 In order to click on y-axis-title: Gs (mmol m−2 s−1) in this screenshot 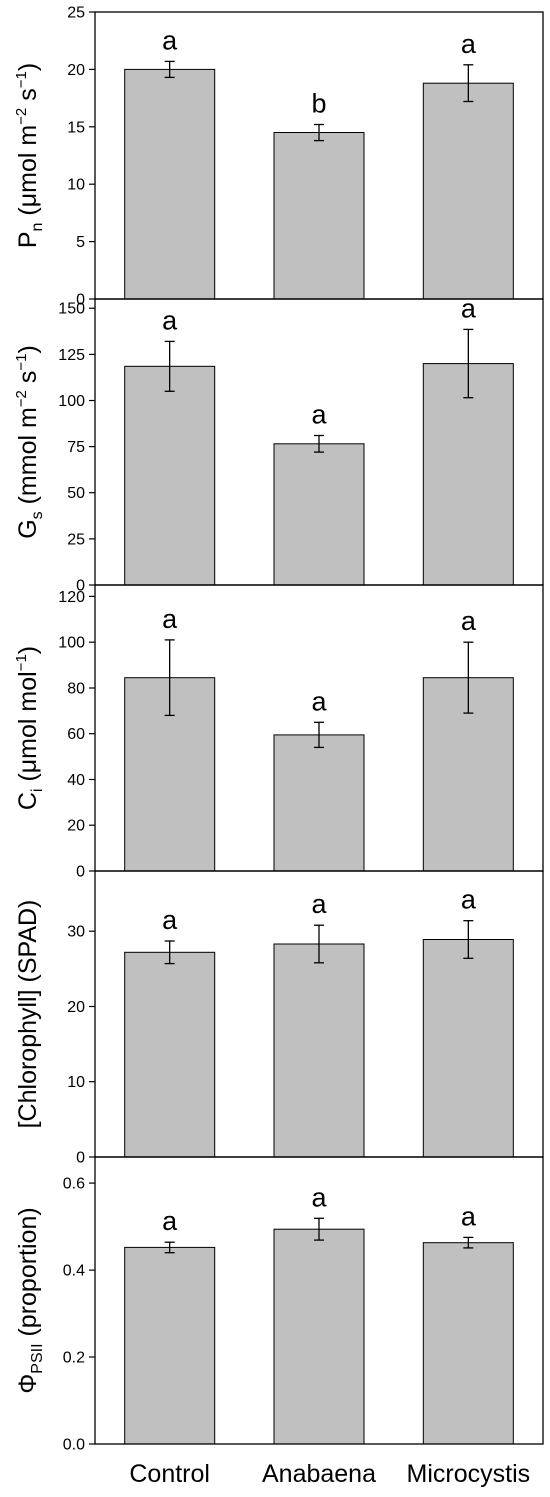, I will do `click(29, 442)`.